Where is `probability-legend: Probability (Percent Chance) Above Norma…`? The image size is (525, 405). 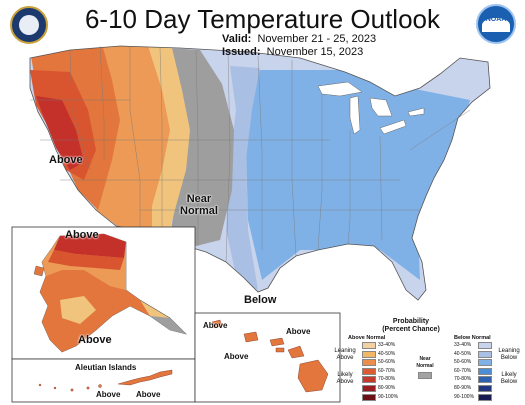 probability-legend: Probability (Percent Chance) Above Norma… is located at coordinates (429, 361).